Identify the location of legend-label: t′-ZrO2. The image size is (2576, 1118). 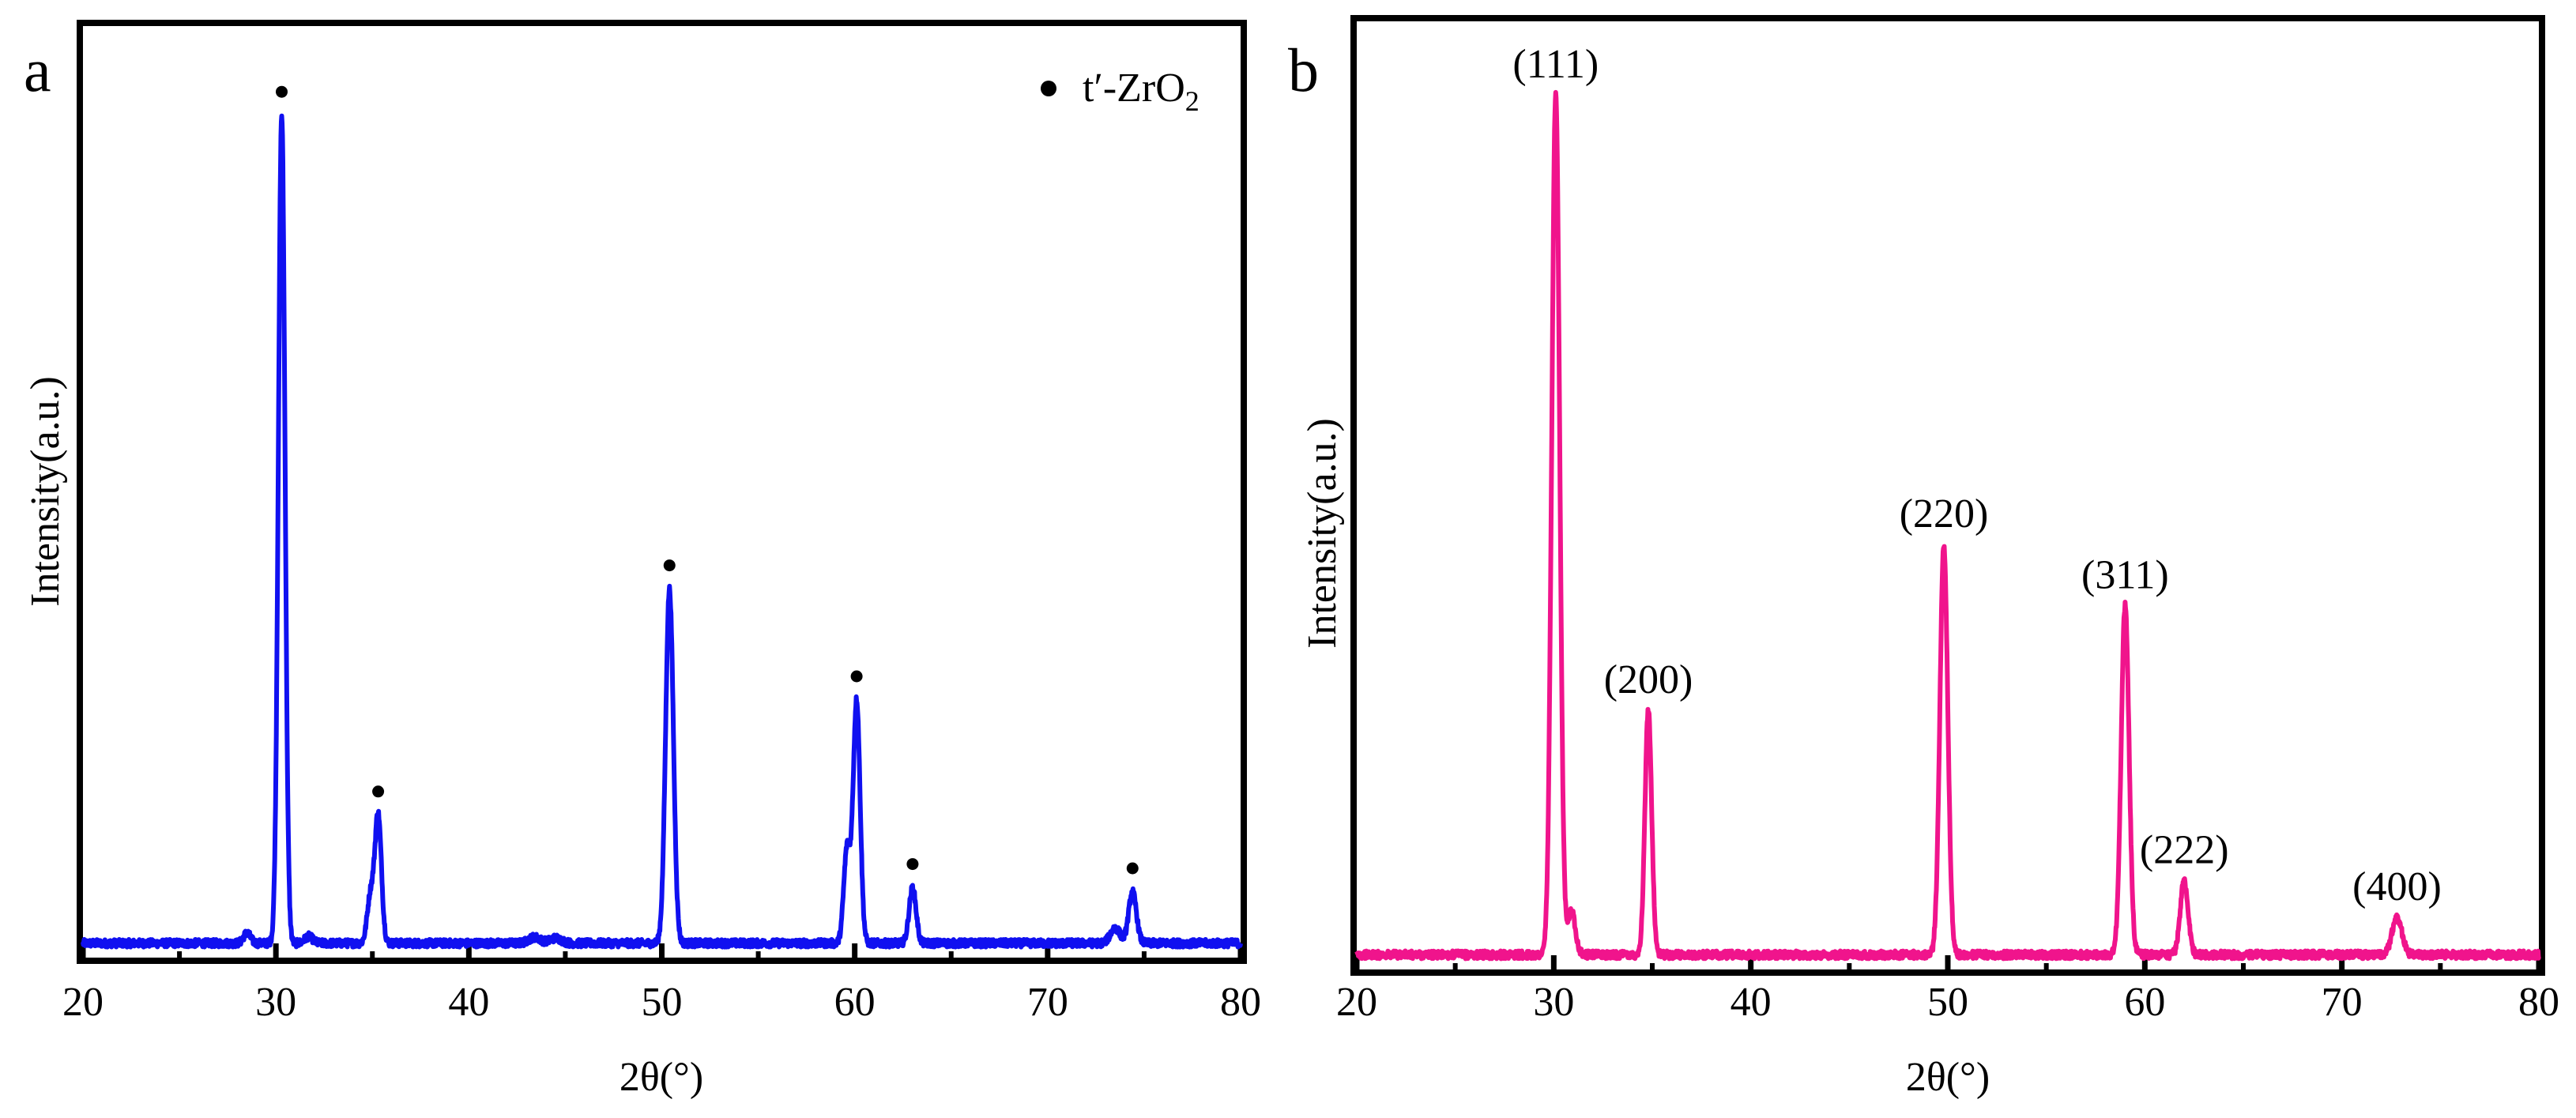
(1141, 91).